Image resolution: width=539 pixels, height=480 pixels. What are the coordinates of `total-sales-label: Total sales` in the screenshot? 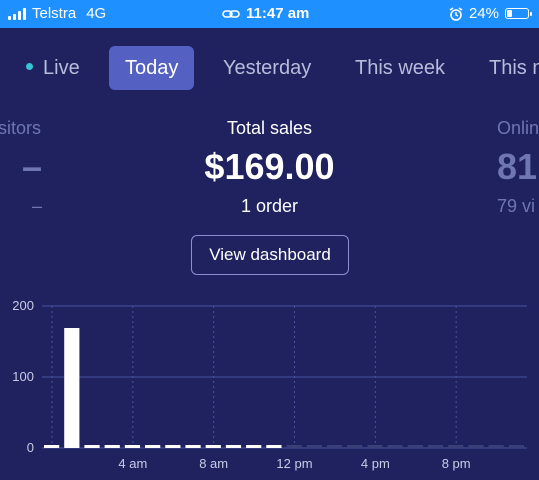 It's located at (269, 128).